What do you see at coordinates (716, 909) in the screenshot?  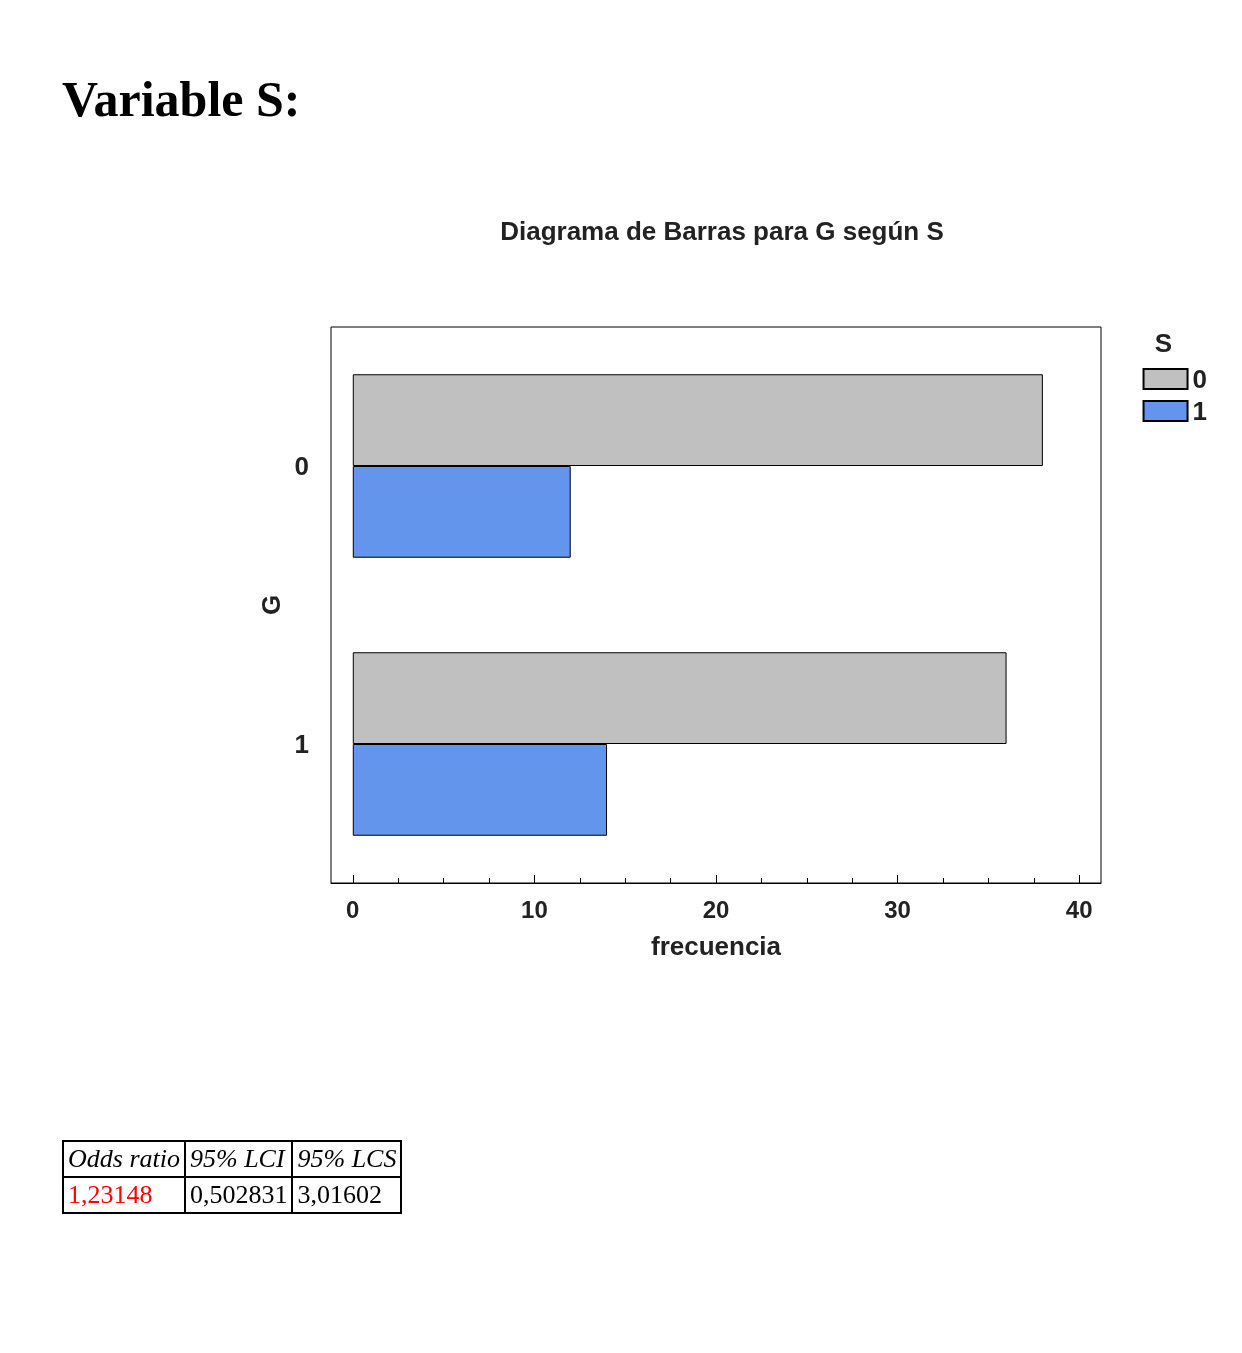 I see `x-tick-label: 20` at bounding box center [716, 909].